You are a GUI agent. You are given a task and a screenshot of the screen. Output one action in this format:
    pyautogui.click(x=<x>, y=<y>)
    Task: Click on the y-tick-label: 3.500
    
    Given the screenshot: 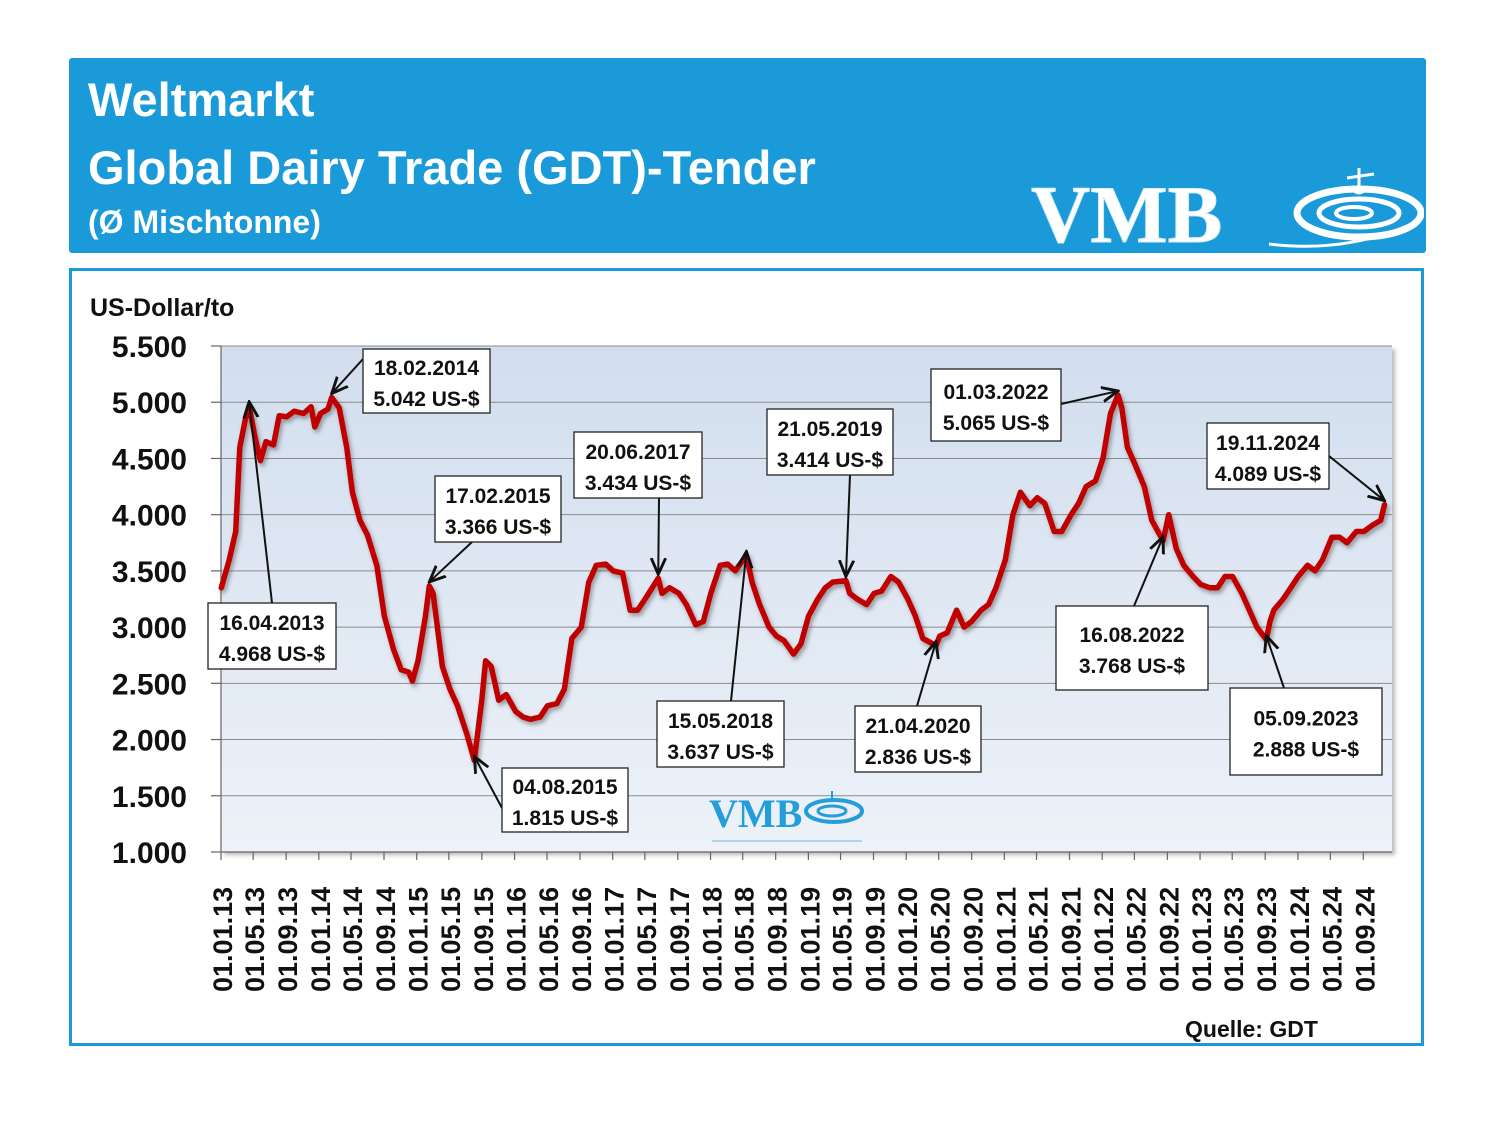 What is the action you would take?
    pyautogui.click(x=149, y=572)
    